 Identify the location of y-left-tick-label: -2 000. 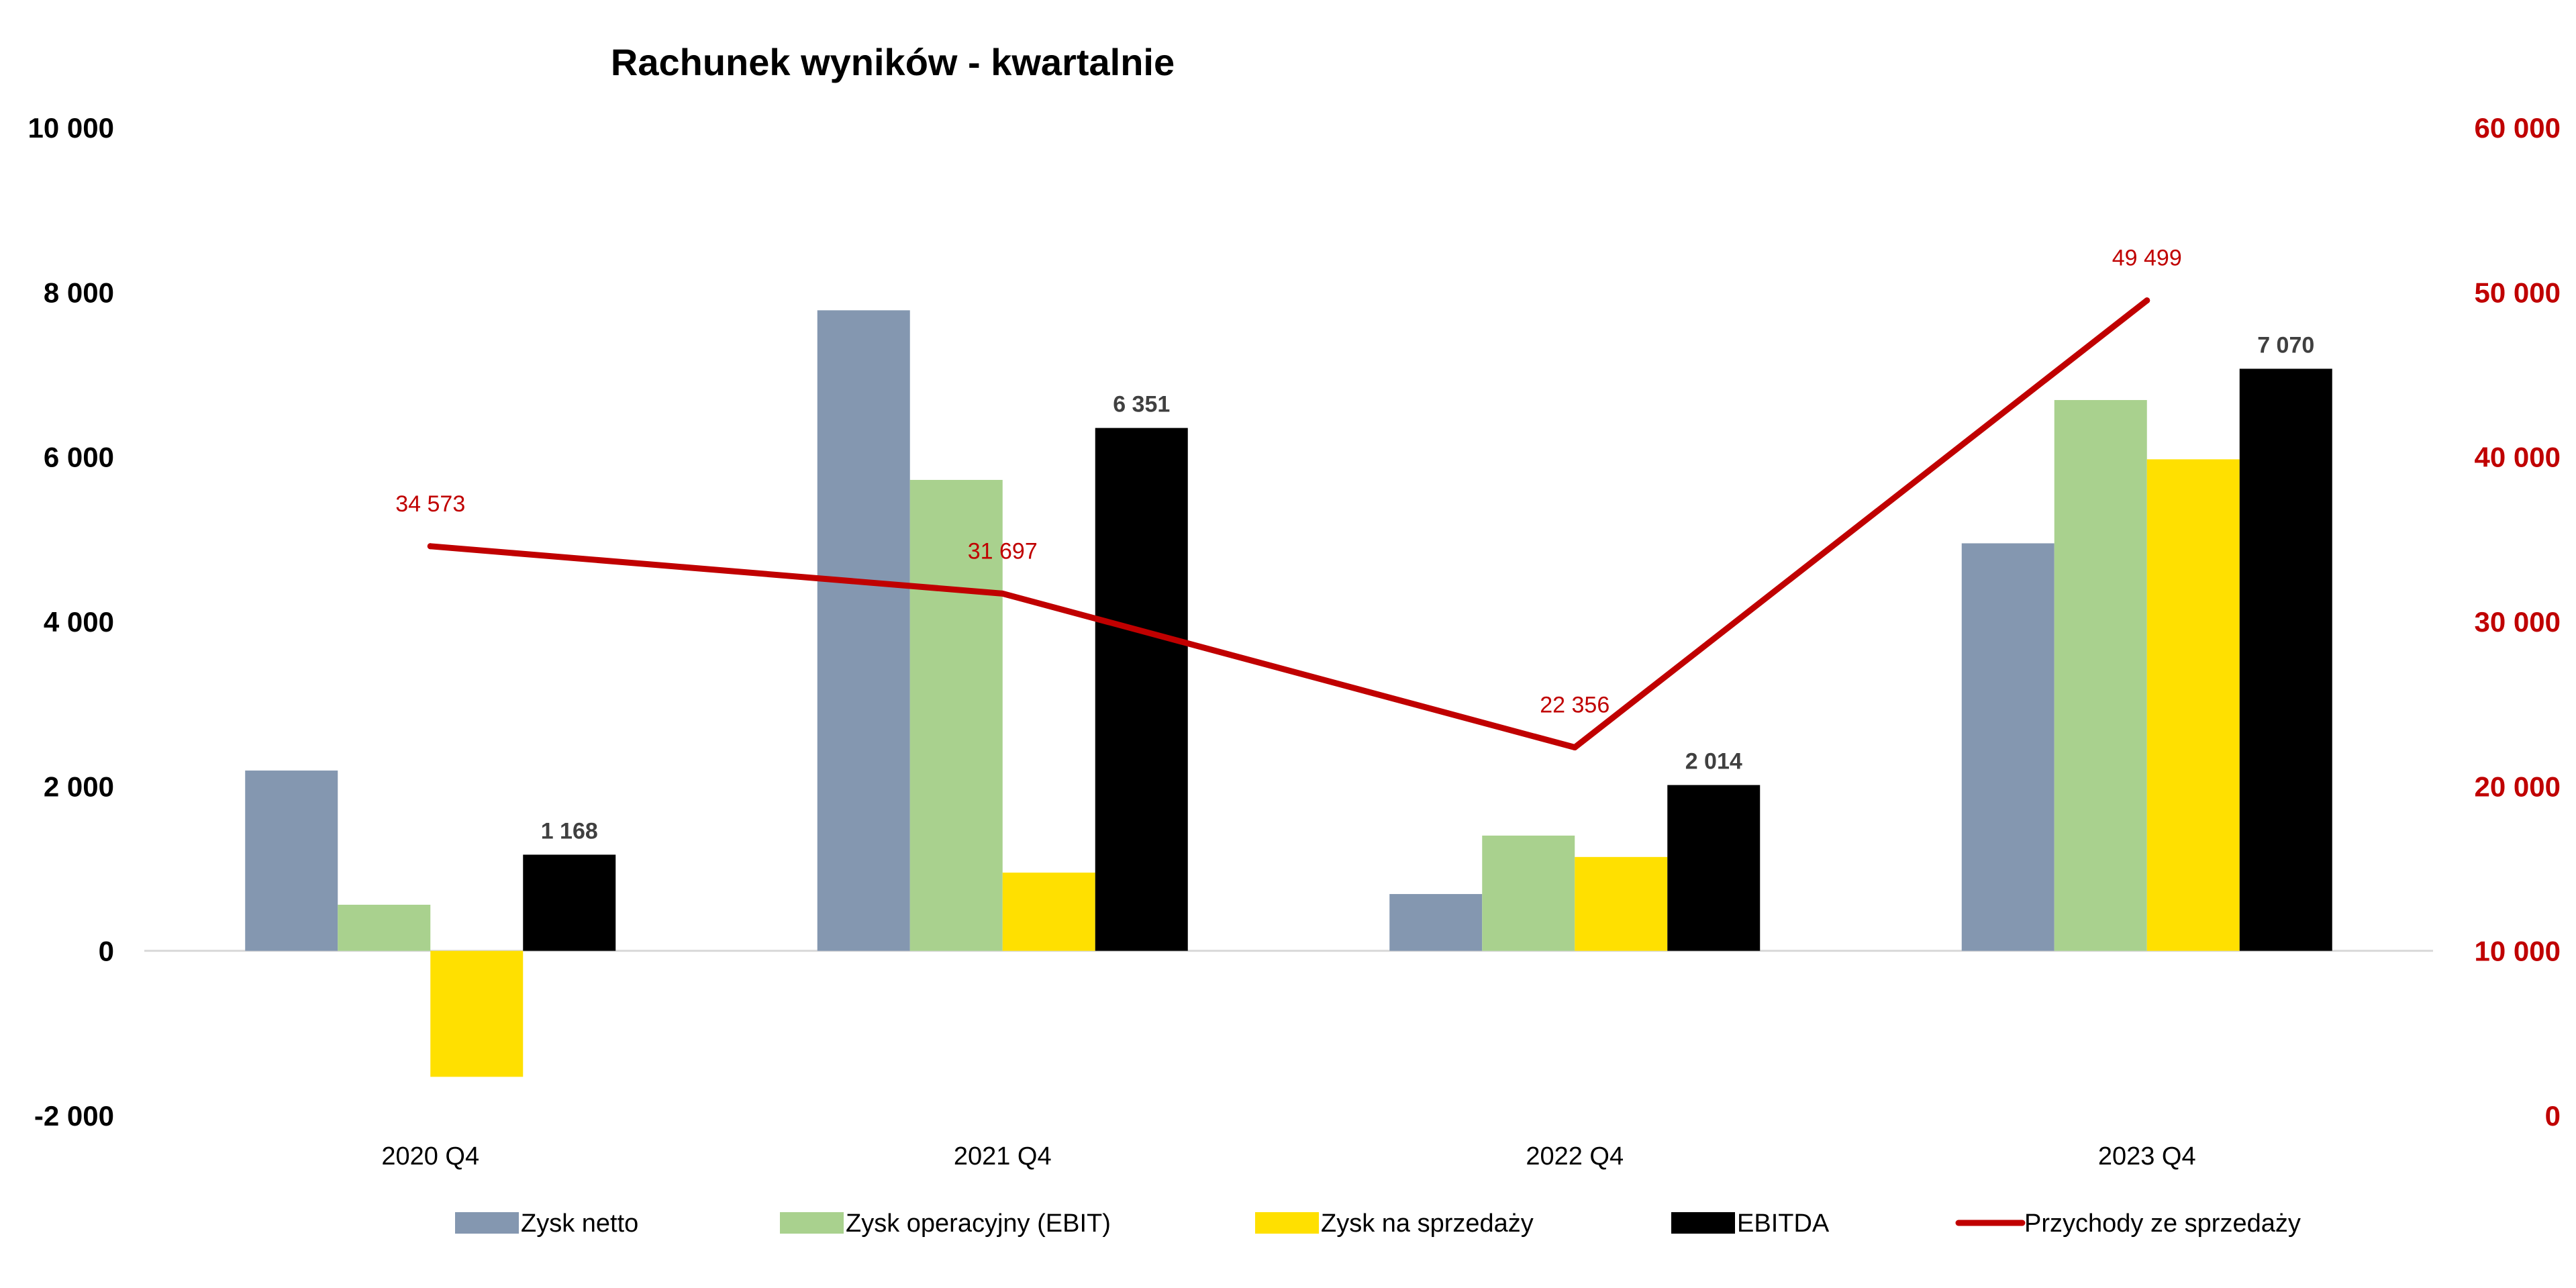
(74, 1116).